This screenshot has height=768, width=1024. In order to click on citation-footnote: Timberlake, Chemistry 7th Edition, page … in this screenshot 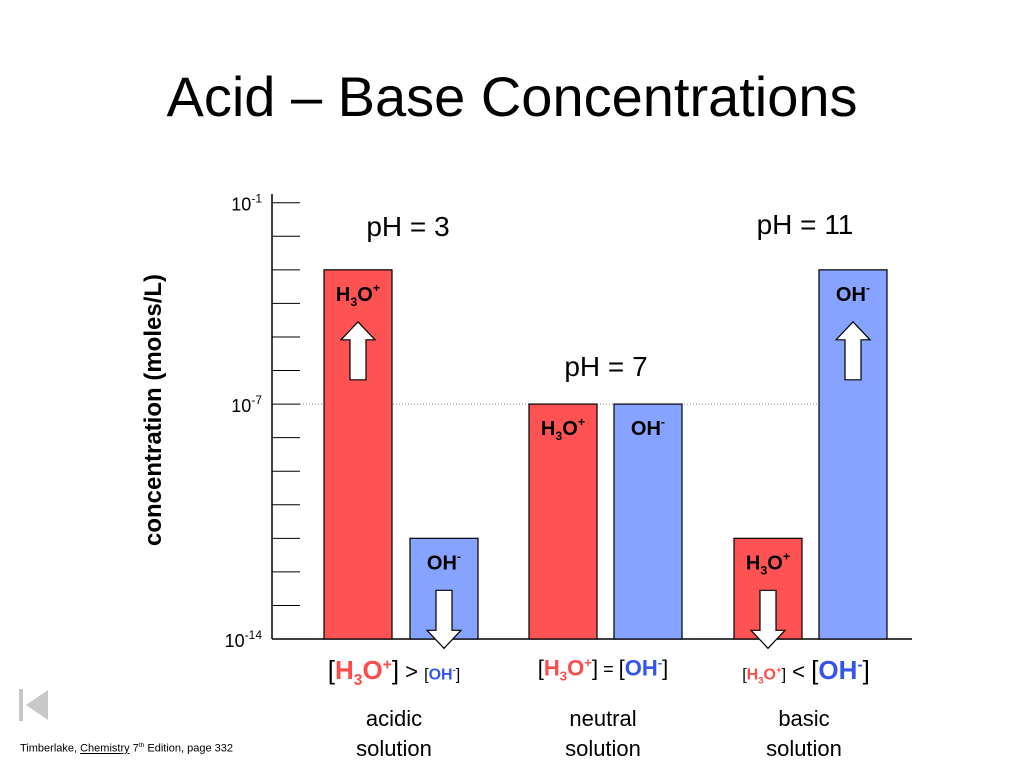, I will do `click(126, 748)`.